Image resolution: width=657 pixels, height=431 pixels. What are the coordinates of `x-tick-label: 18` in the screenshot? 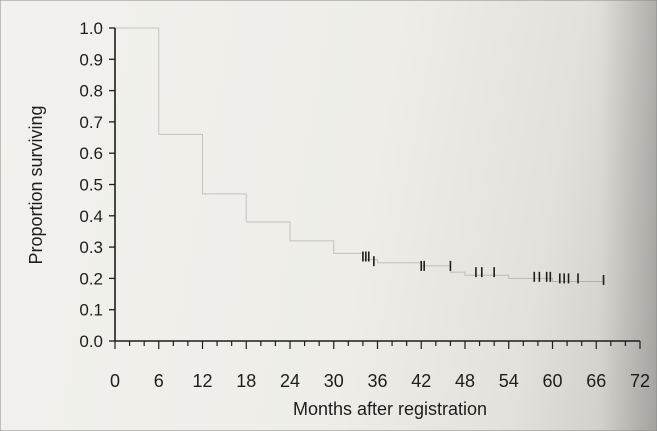 It's located at (246, 381).